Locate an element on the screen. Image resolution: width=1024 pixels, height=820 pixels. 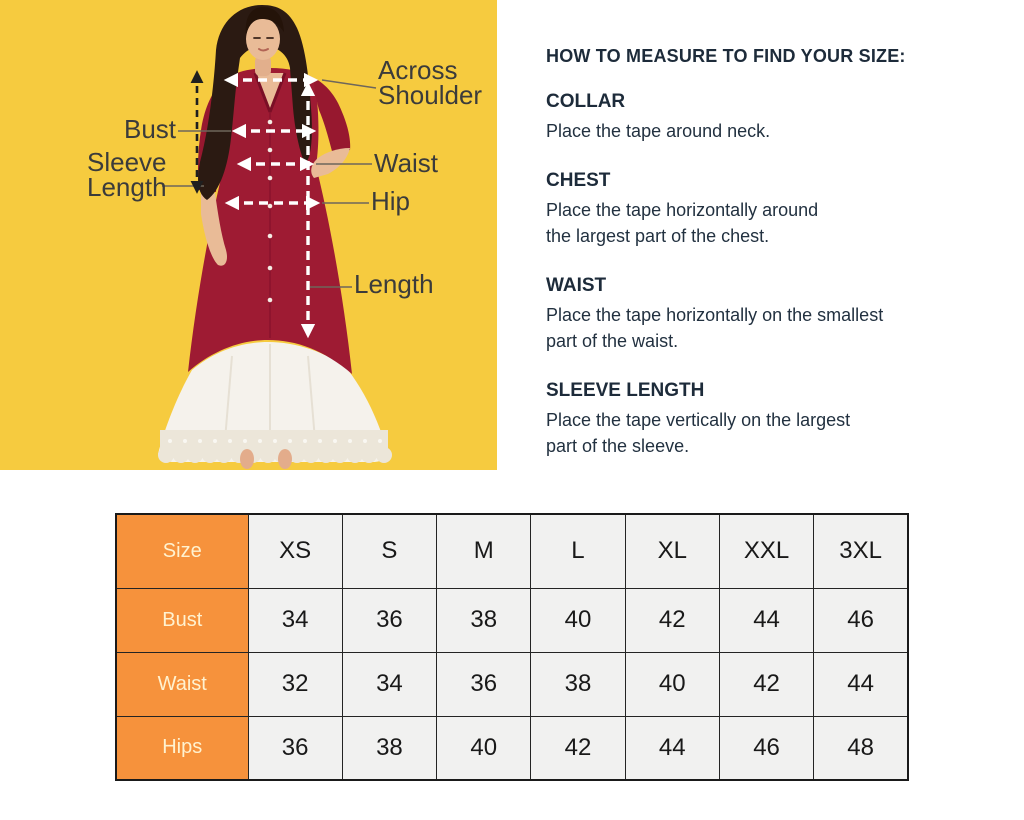
head is located at coordinates (255, 102).